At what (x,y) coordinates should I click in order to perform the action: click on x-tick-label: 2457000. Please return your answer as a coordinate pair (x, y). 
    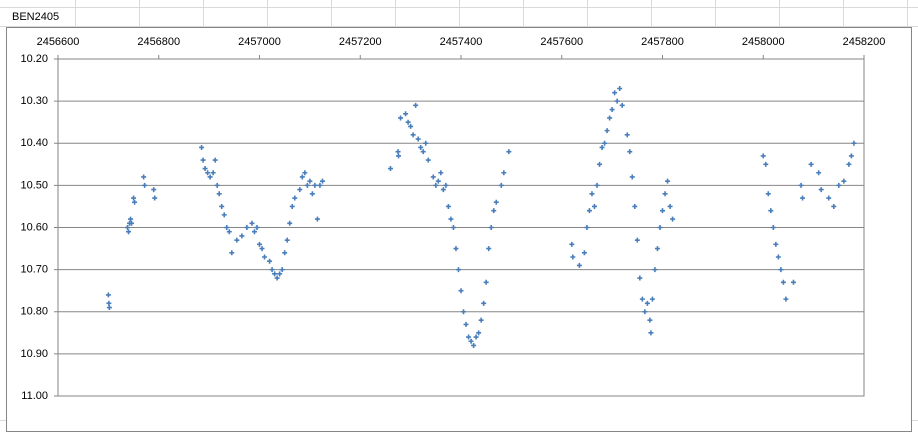
    Looking at the image, I should click on (259, 42).